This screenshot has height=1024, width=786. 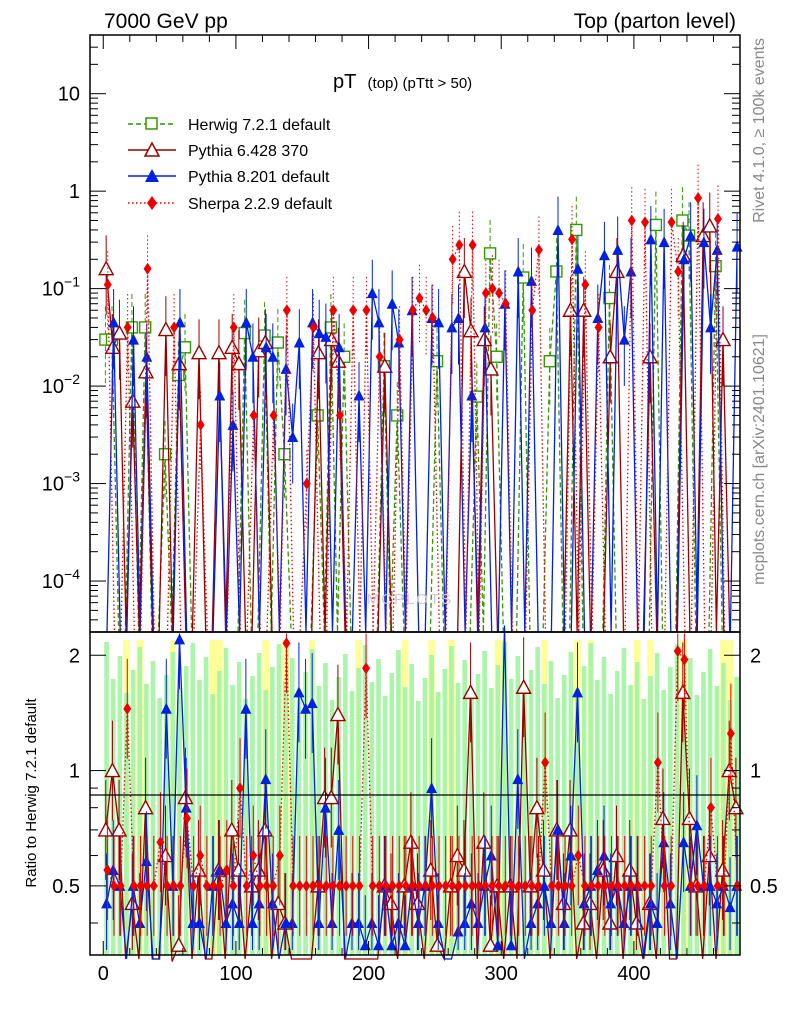 I want to click on legend-label-pythia6: Pythia 6.428 370, so click(x=248, y=151).